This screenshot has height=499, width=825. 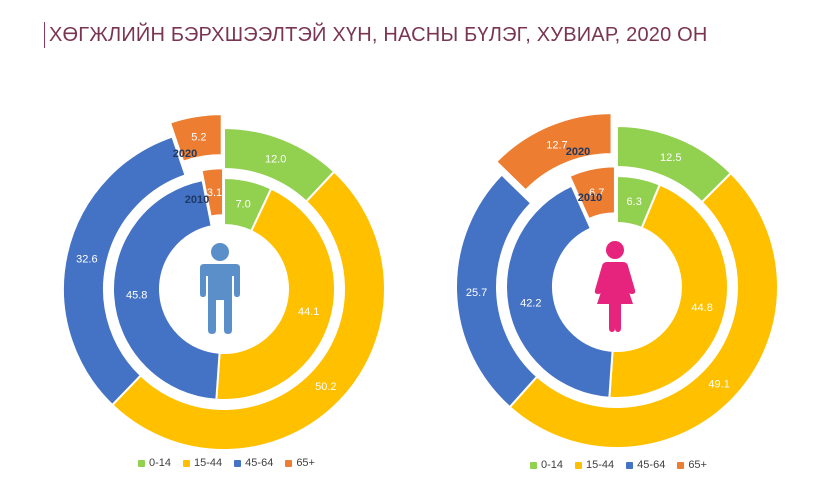 I want to click on chart1-series-label-inner: 2010, so click(x=197, y=200).